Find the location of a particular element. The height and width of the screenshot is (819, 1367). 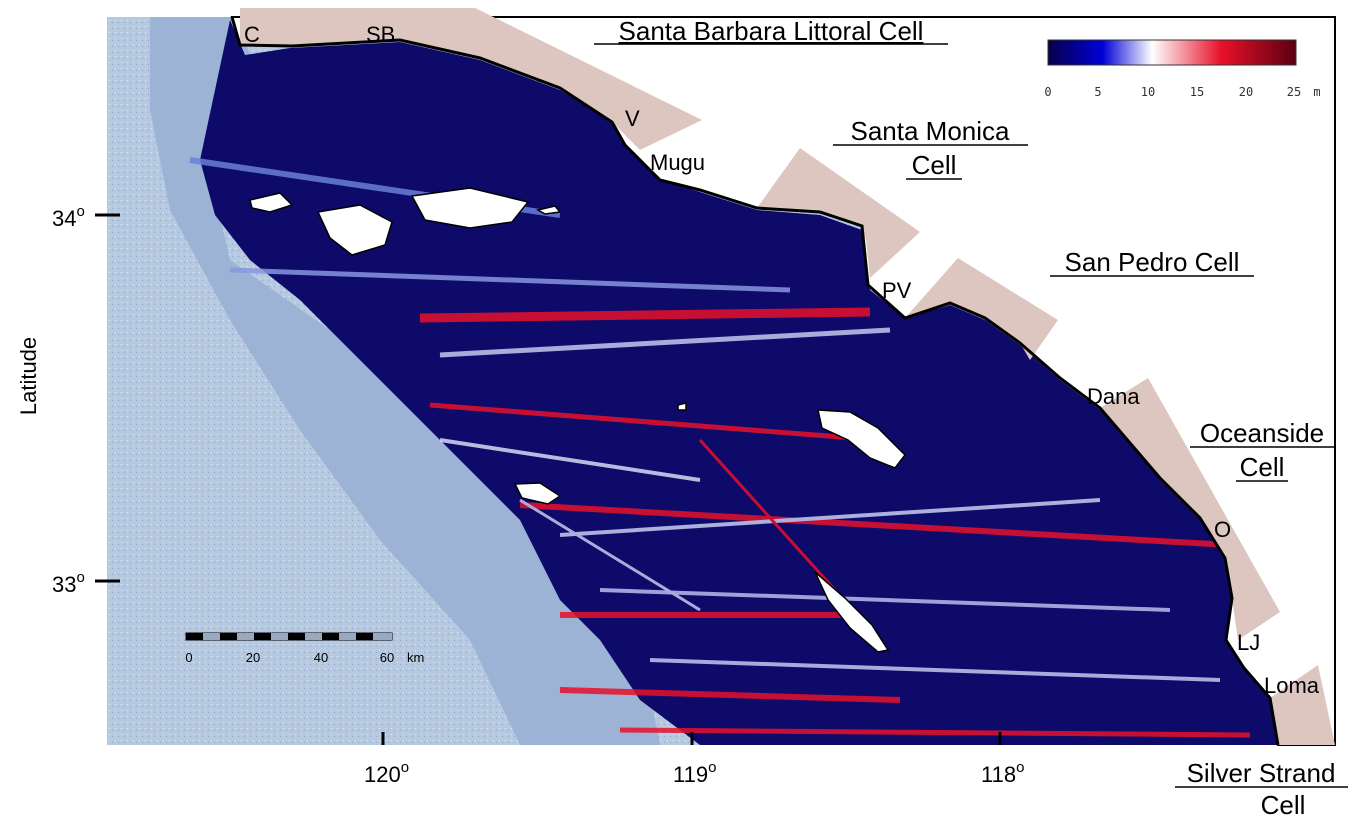

lon-tick-label-118: 118o is located at coordinates (1002, 773).